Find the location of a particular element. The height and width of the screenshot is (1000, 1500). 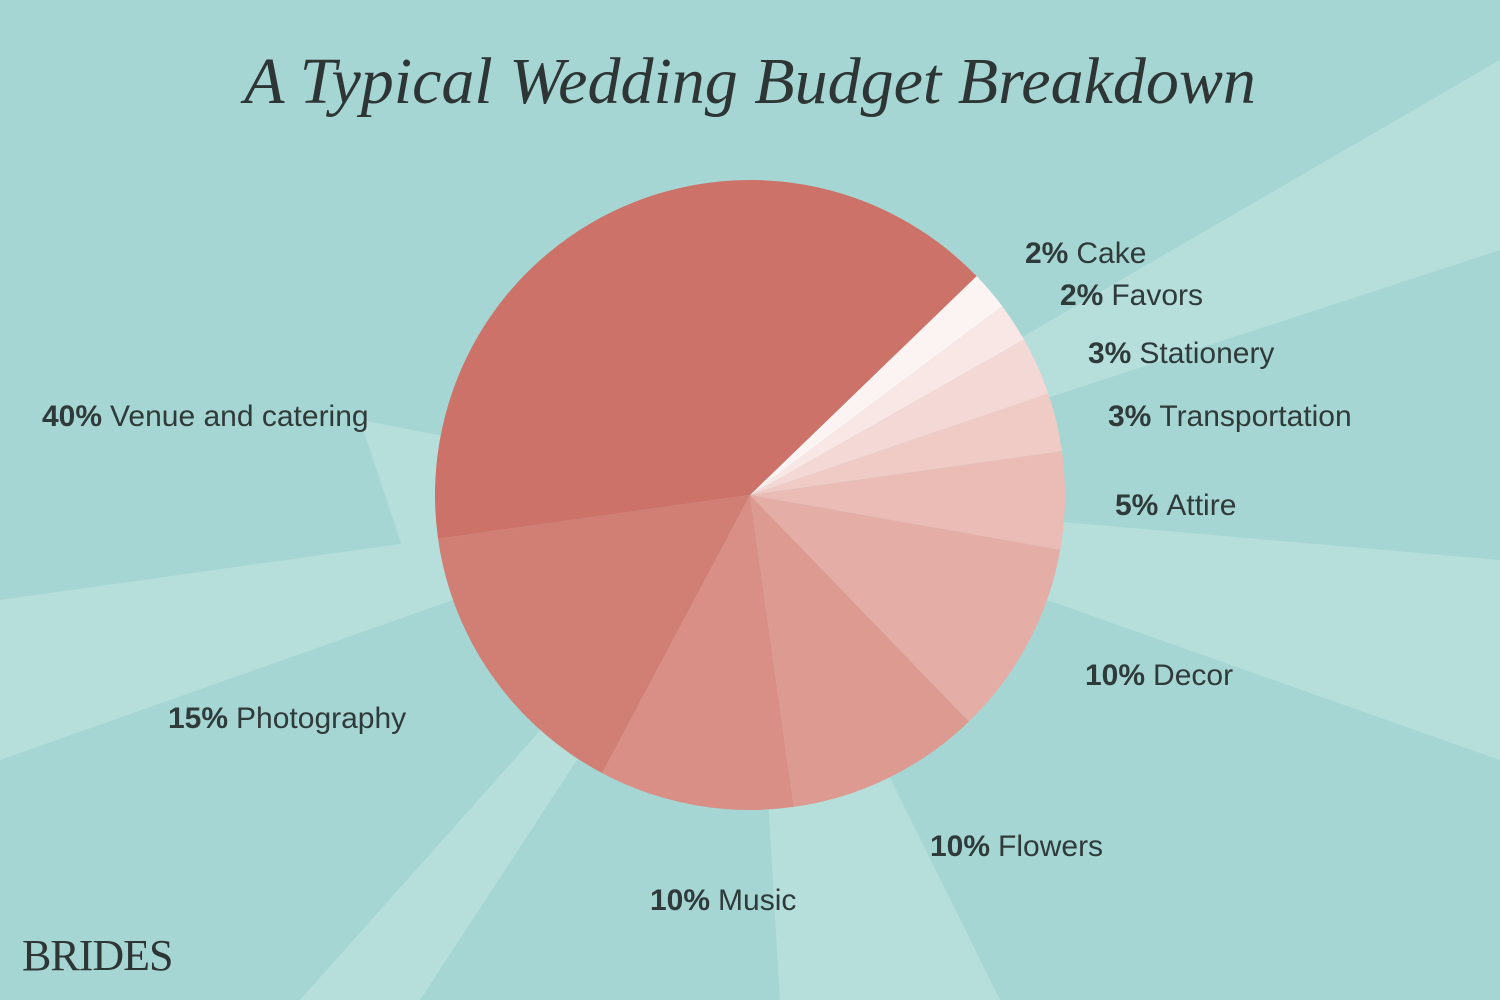

brand-logo: BRIDES is located at coordinates (97, 955).